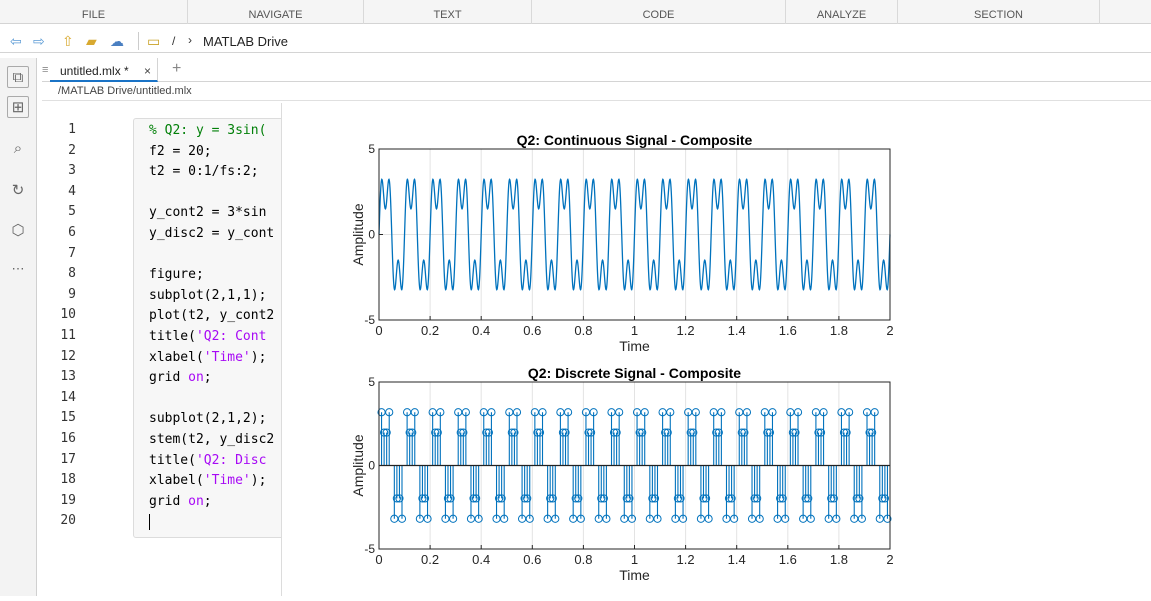 The image size is (1151, 601). Describe the element at coordinates (635, 140) in the screenshot. I see `chart-title: Q2: Continuous Signal - Composite` at that location.